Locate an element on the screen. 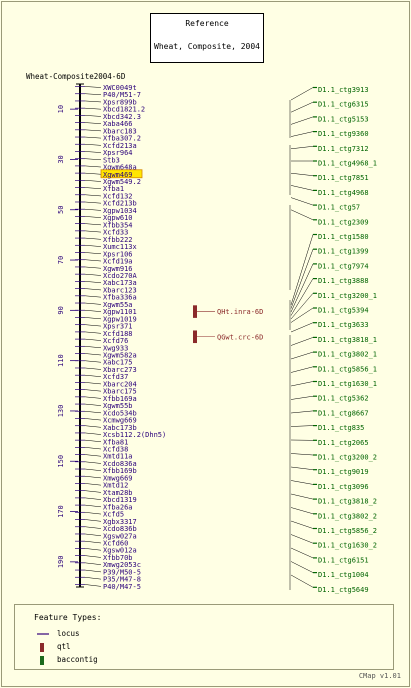  contig-label: D1.1_ctg3913 is located at coordinates (343, 90).